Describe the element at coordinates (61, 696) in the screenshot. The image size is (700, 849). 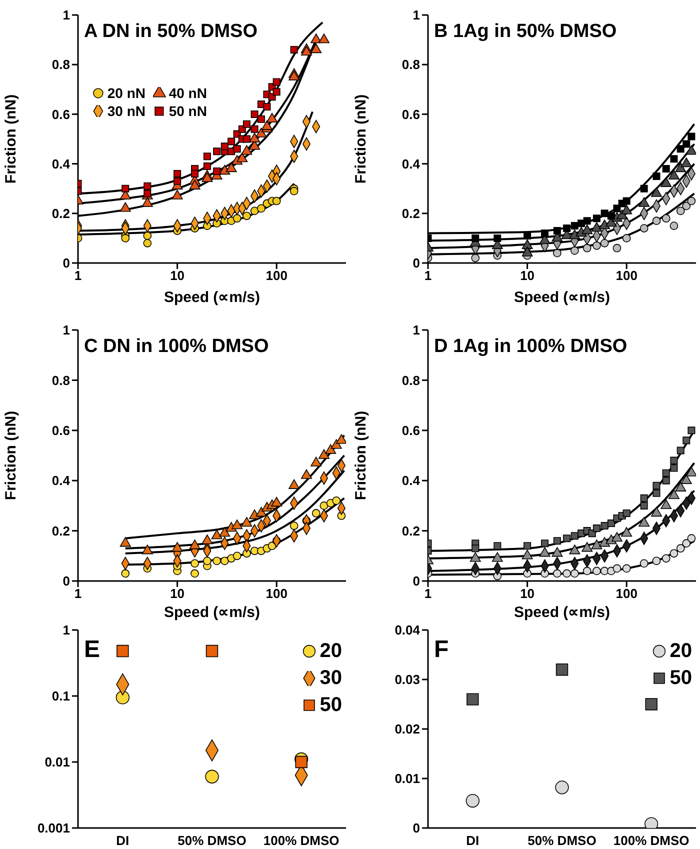
I see `y-tick-label: 0.1` at that location.